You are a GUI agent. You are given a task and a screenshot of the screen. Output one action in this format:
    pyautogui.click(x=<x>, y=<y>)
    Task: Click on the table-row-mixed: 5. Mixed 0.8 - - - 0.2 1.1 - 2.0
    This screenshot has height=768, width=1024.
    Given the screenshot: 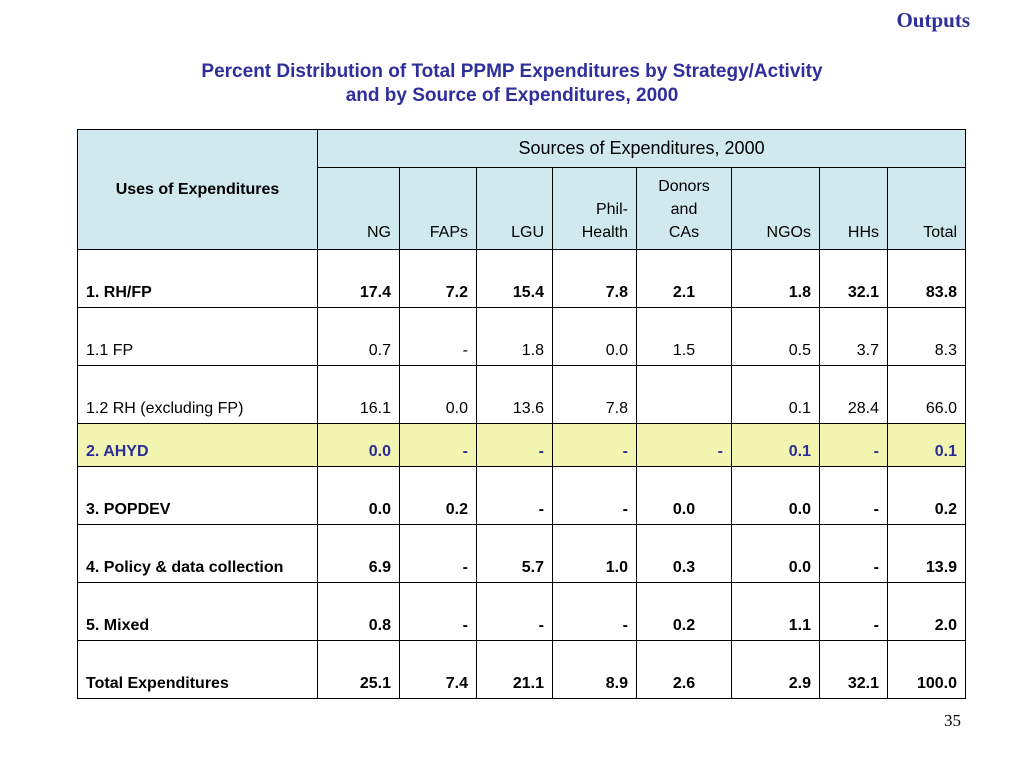 What is the action you would take?
    pyautogui.click(x=522, y=611)
    